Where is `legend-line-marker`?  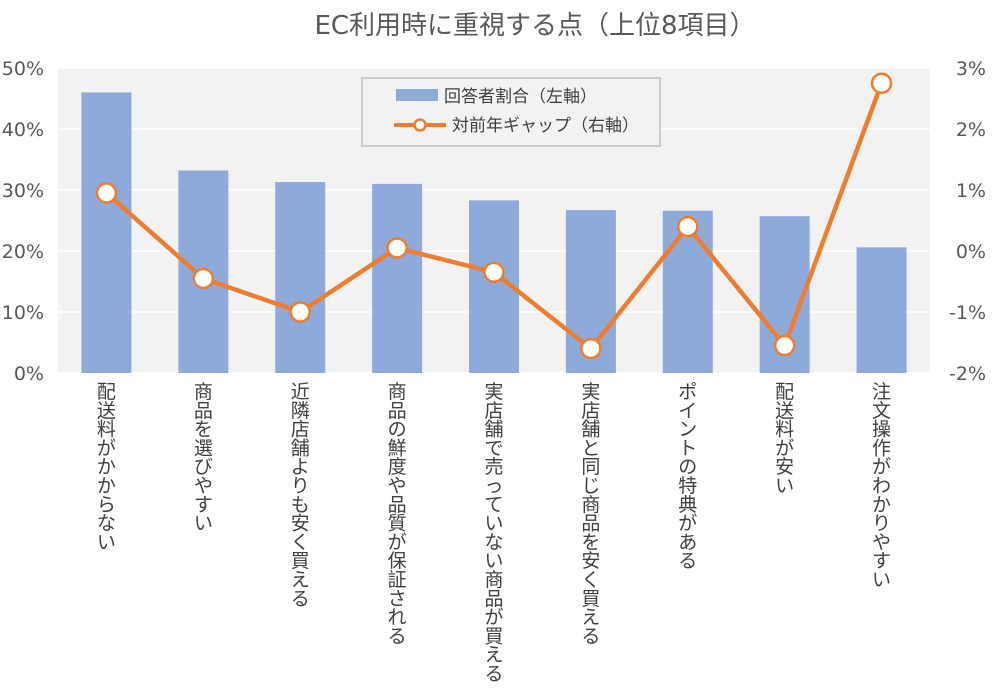
legend-line-marker is located at coordinates (420, 125).